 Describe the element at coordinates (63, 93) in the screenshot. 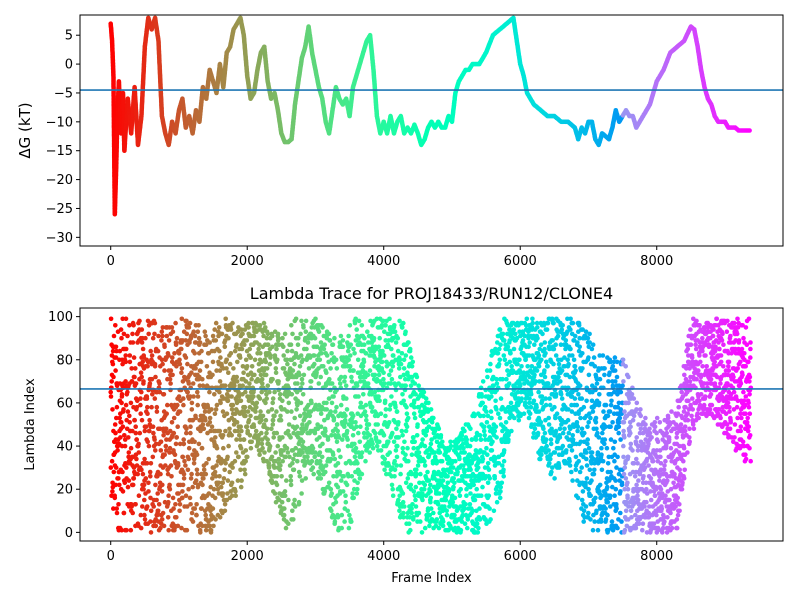

I see `y-tick-label: −5` at that location.